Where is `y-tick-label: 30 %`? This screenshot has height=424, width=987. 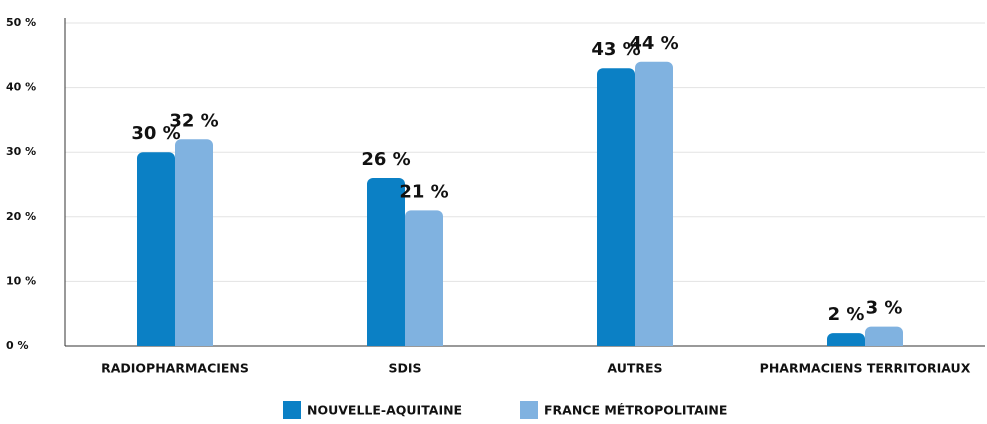 y-tick-label: 30 % is located at coordinates (21, 151).